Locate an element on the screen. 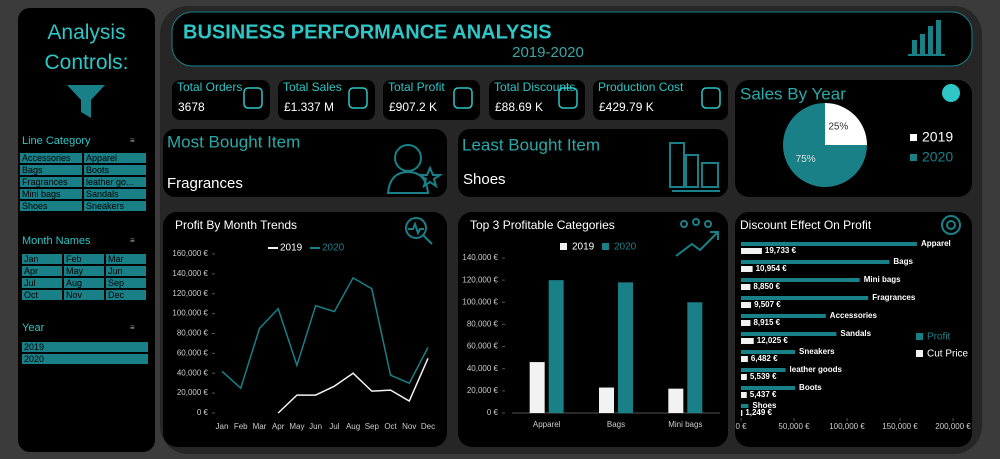 The width and height of the screenshot is (1000, 459). slicer-item-label: 2019 is located at coordinates (34, 347).